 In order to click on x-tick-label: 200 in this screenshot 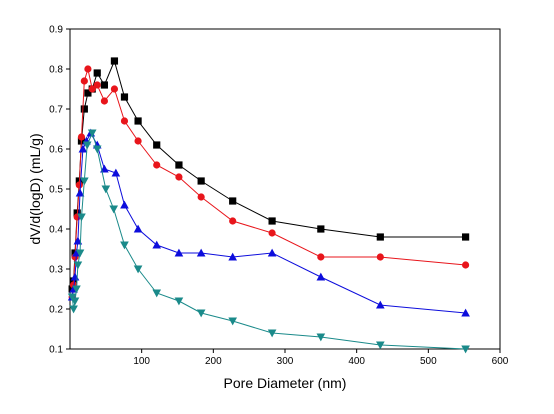, I will do `click(213, 361)`.